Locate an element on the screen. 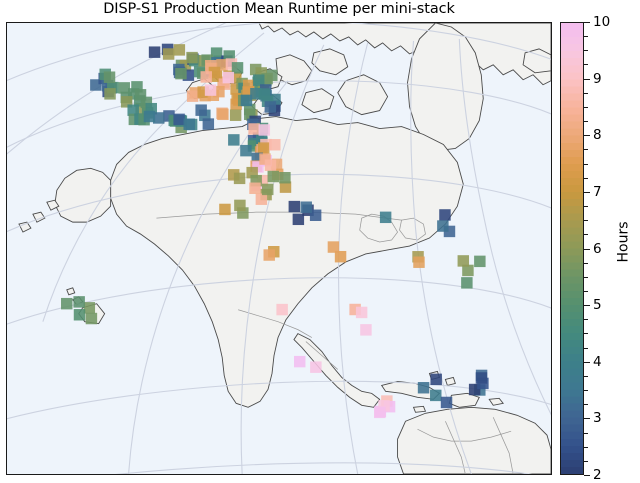 The width and height of the screenshot is (640, 483). colorbar-tick-label: 3 is located at coordinates (597, 418).